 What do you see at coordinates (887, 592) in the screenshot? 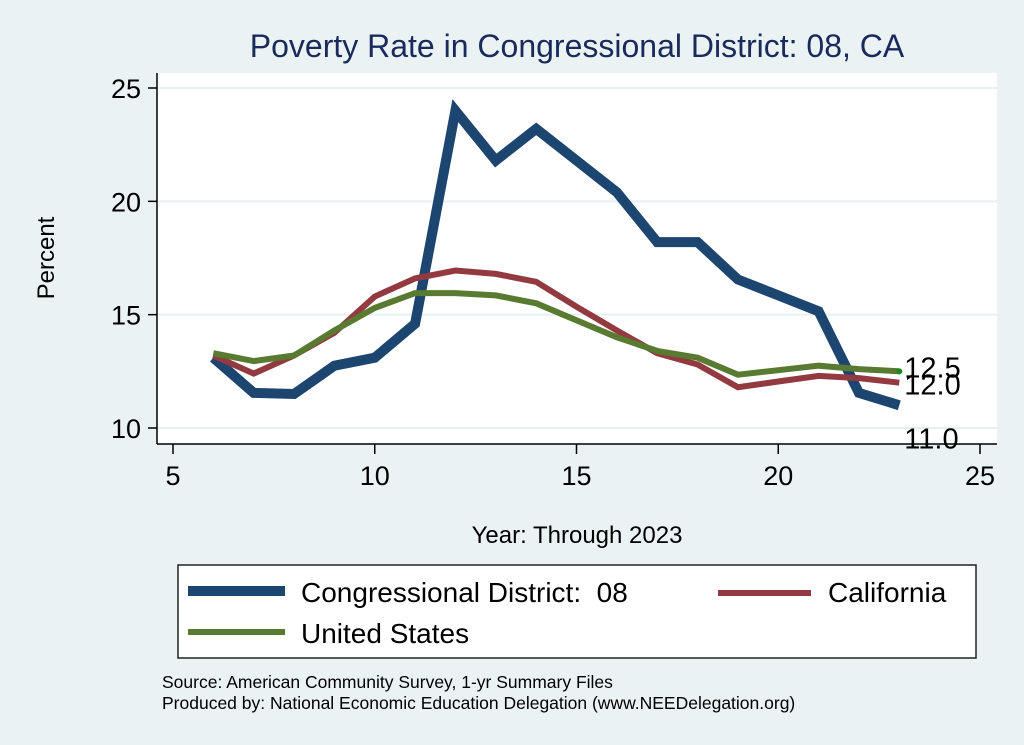
I see `legend-label-california: California` at bounding box center [887, 592].